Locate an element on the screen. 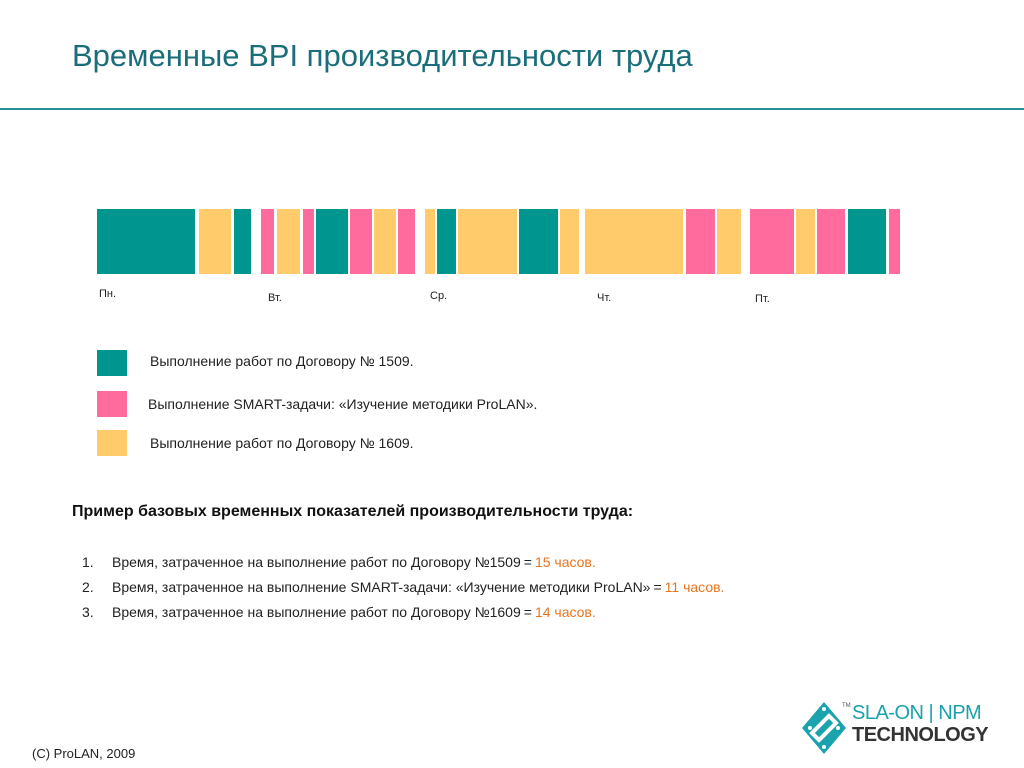  day-label: Вт. is located at coordinates (275, 298).